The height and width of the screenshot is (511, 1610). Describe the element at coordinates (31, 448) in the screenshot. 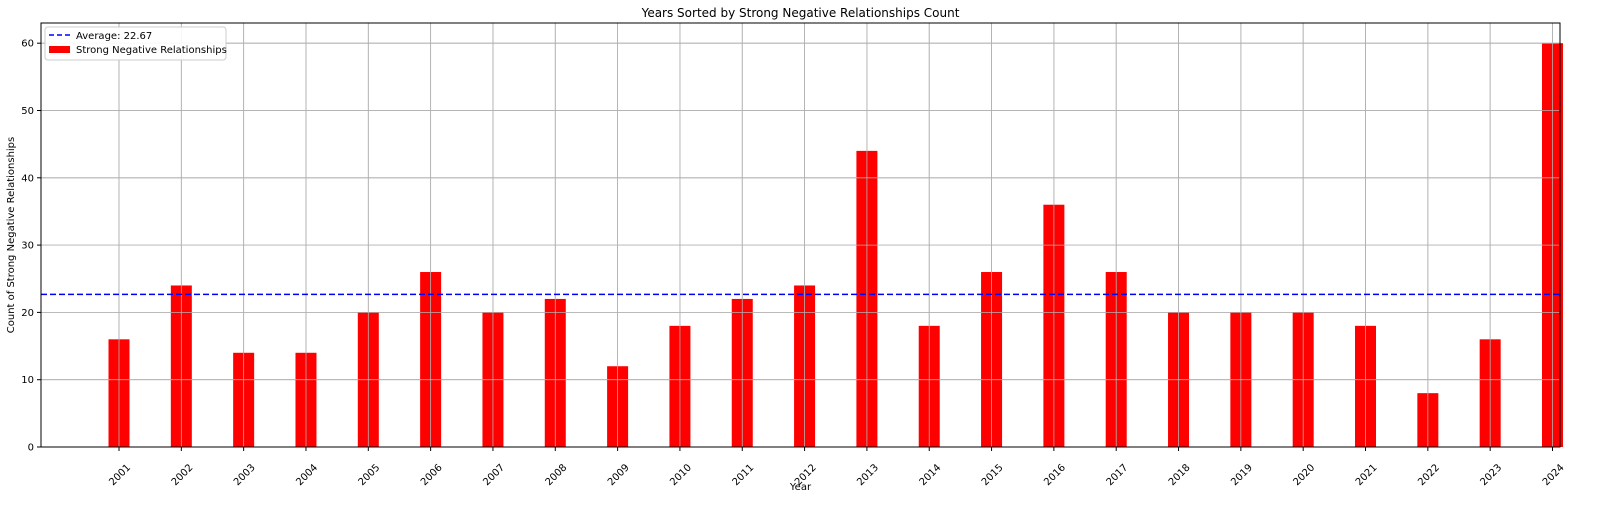

I see `y-tick-label: 0` at that location.